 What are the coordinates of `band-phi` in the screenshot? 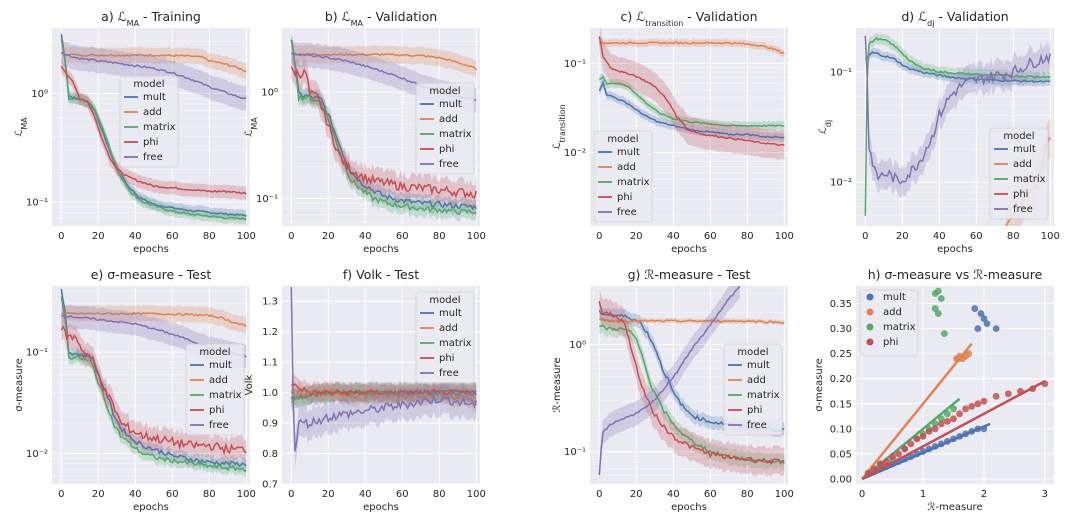 It's located at (692, 94).